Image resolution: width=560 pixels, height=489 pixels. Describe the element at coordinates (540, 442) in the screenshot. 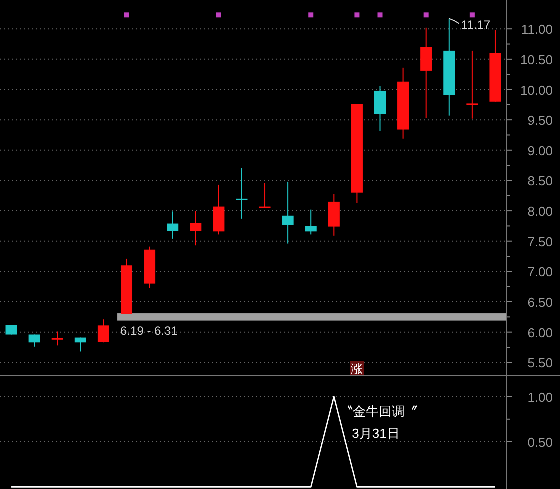

I see `y-tick-label: 0.50` at that location.